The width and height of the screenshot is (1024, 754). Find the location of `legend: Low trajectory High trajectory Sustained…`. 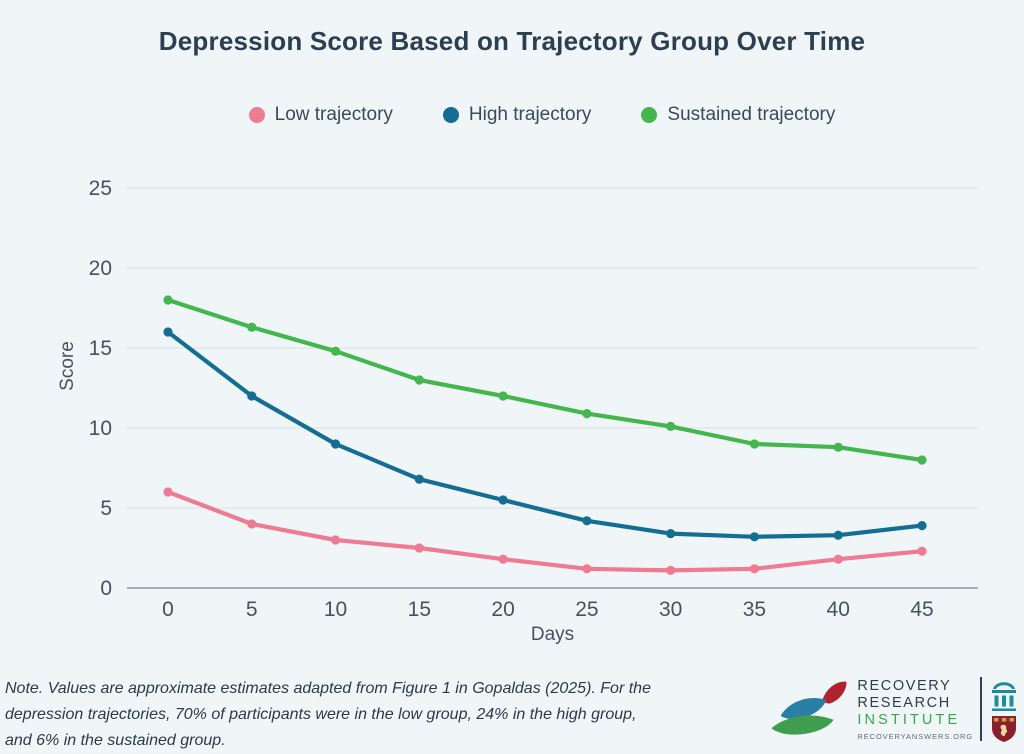

legend: Low trajectory High trajectory Sustained… is located at coordinates (542, 115).